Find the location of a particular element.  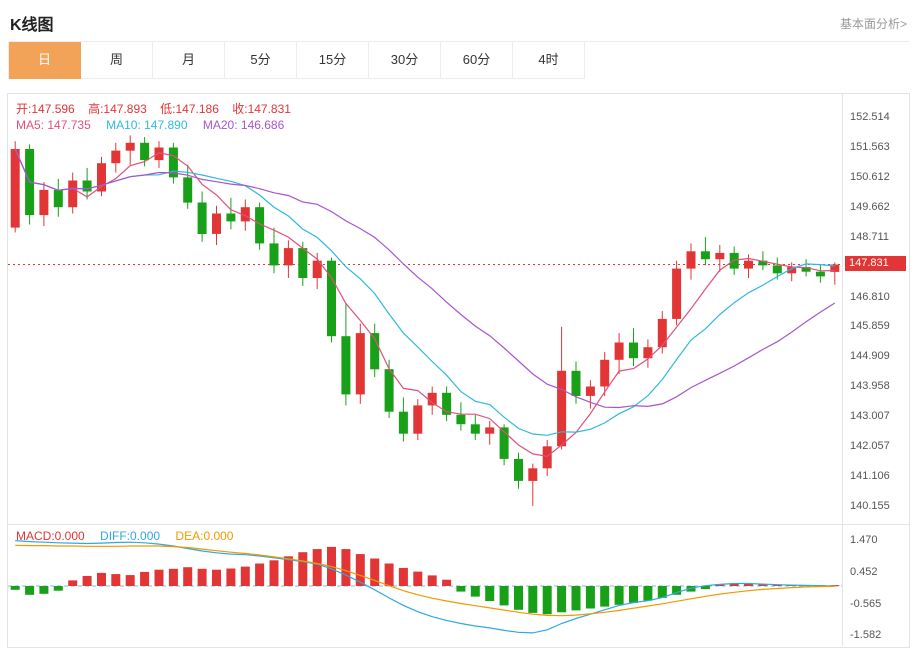

ohlc-high: 高:147.893 is located at coordinates (117, 109).